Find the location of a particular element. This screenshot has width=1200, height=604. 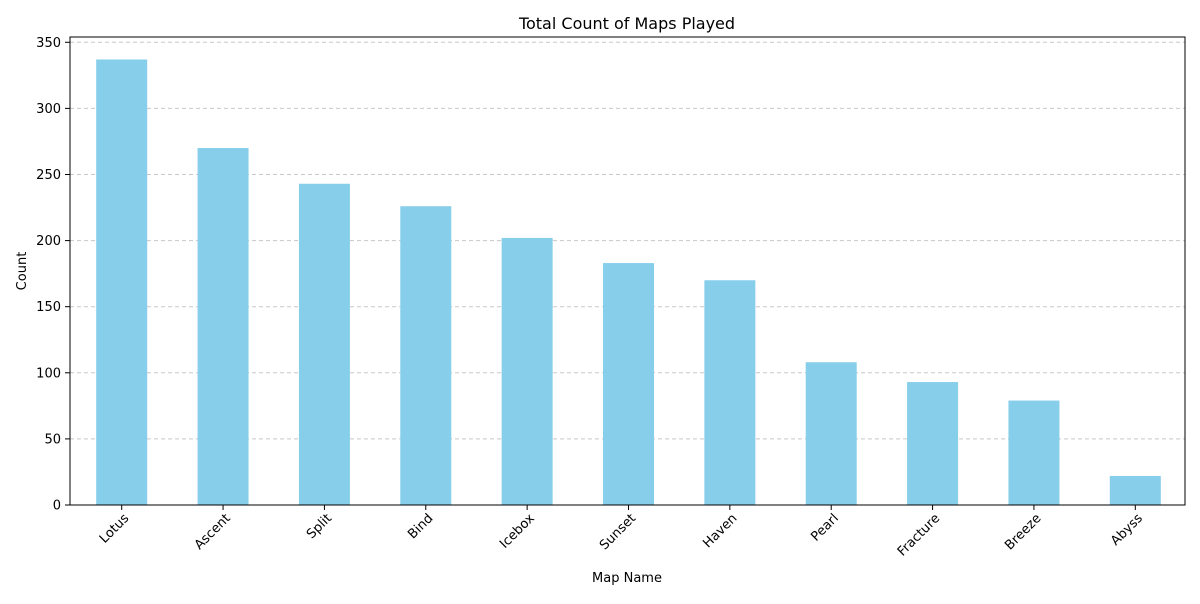

y-tick-label: 100 is located at coordinates (48, 373).